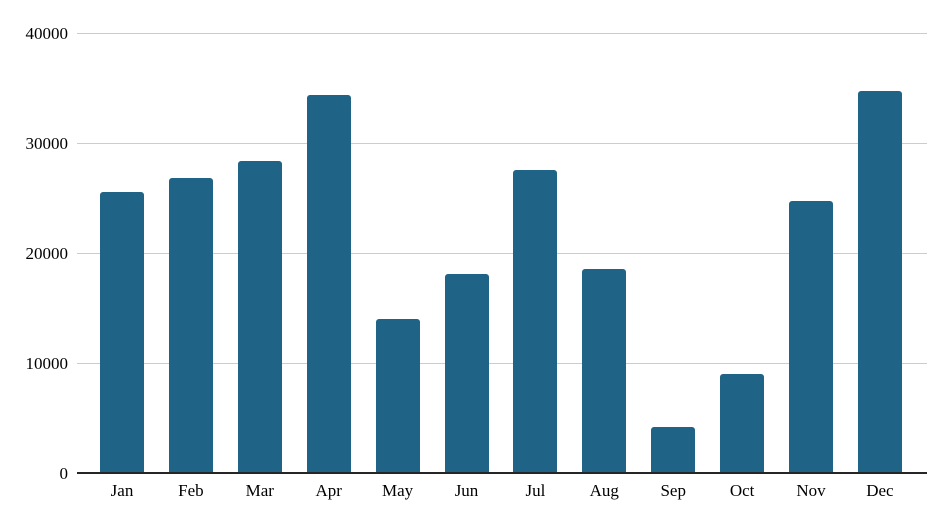  Describe the element at coordinates (259, 317) in the screenshot. I see `bar-mar` at that location.